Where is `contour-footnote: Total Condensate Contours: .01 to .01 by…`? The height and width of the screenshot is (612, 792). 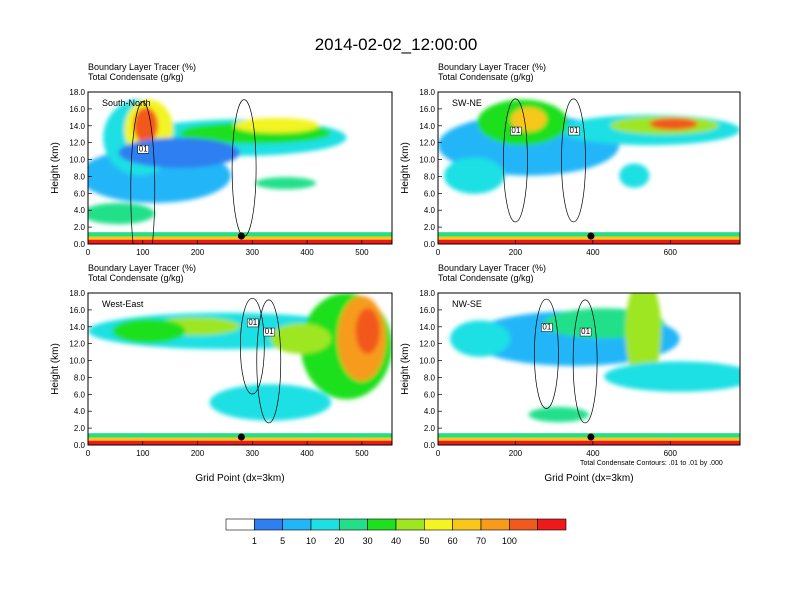
contour-footnote: Total Condensate Contours: .01 to .01 by… is located at coordinates (651, 463).